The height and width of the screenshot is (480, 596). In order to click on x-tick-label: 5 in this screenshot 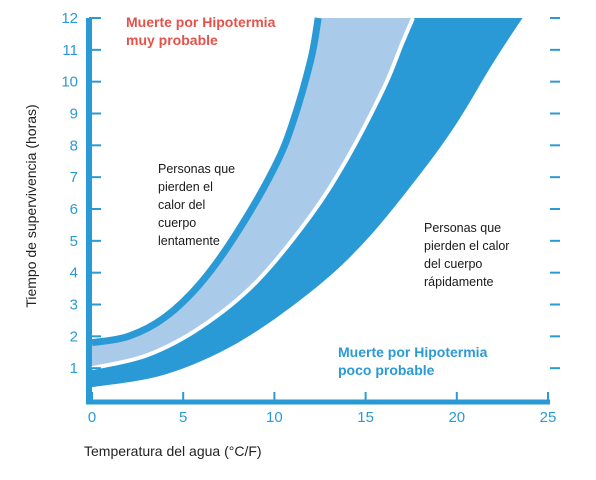, I will do `click(183, 417)`.